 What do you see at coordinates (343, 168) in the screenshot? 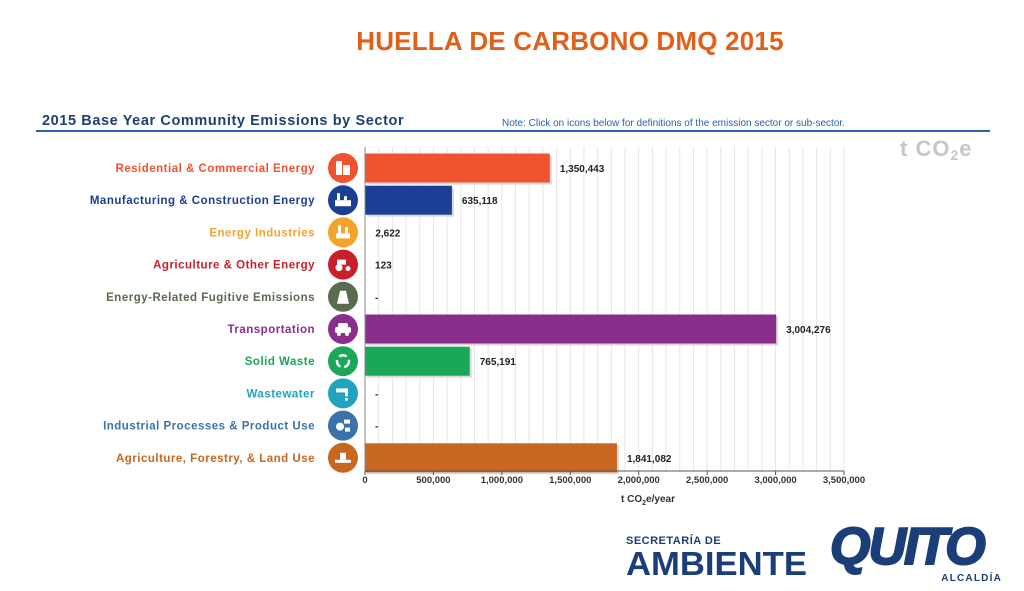
I see `building-icon` at bounding box center [343, 168].